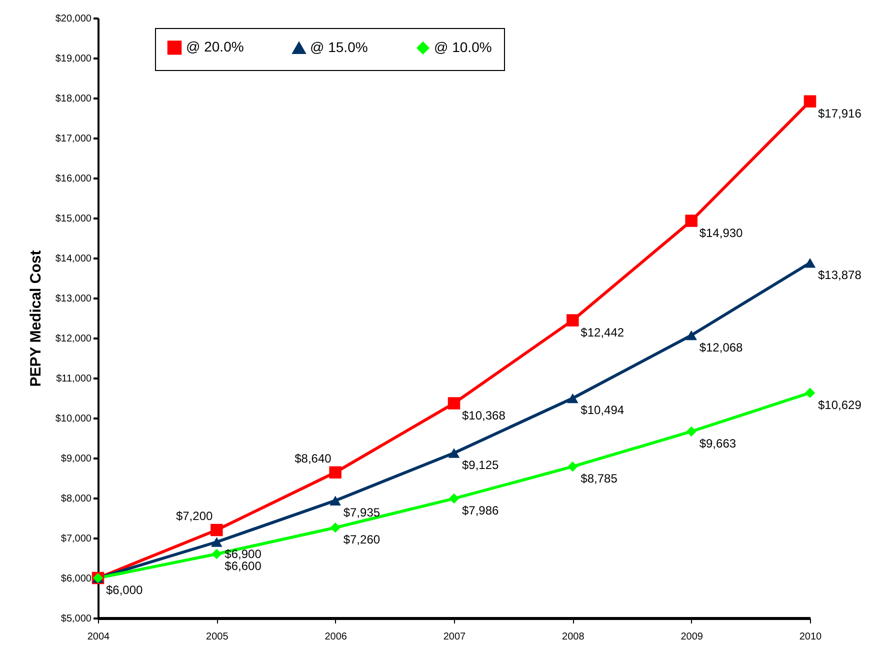 The width and height of the screenshot is (879, 656). Describe the element at coordinates (243, 554) in the screenshot. I see `data-label: $6,900` at that location.